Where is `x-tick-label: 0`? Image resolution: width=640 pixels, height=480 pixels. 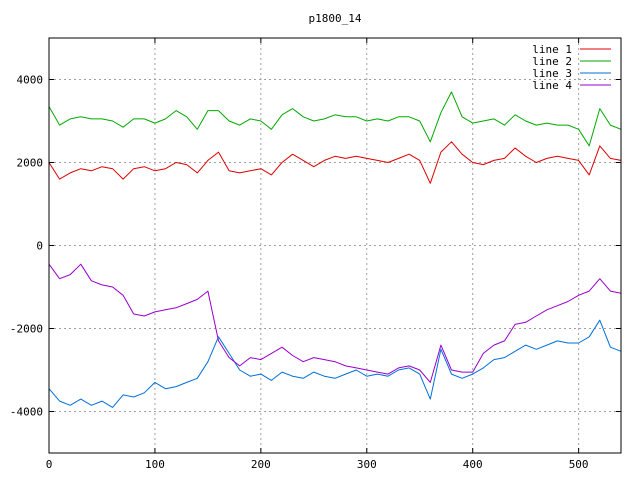
x-tick-label: 0 is located at coordinates (49, 464).